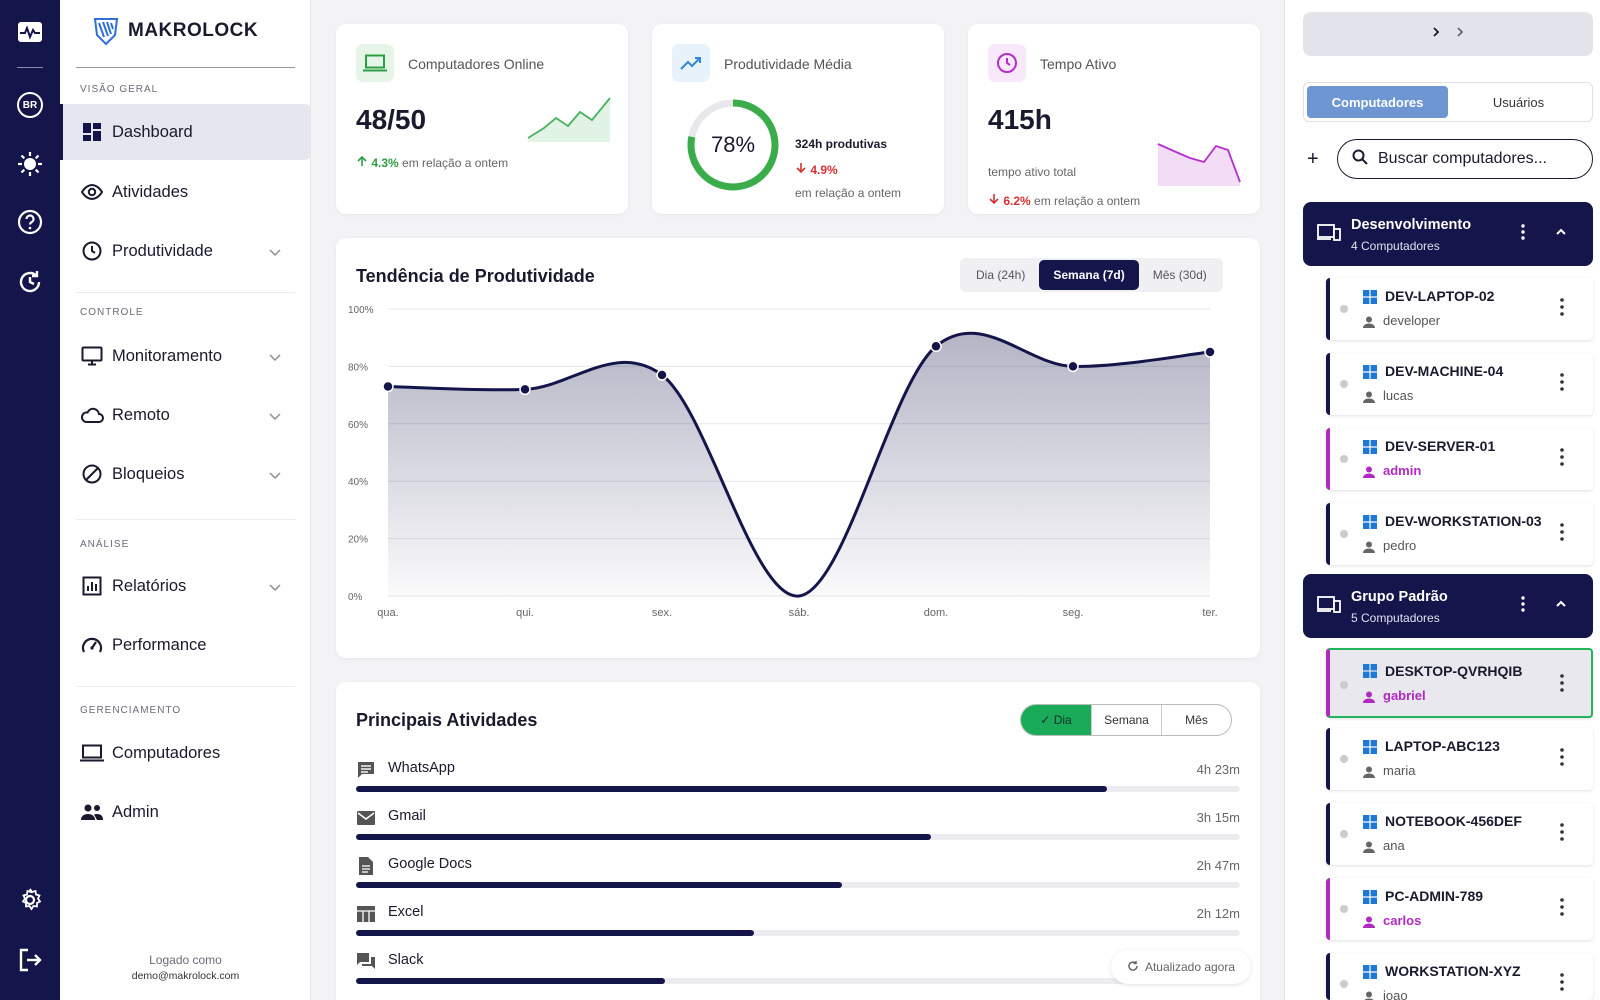 The width and height of the screenshot is (1600, 1000). Describe the element at coordinates (799, 464) in the screenshot. I see `series-line` at that location.